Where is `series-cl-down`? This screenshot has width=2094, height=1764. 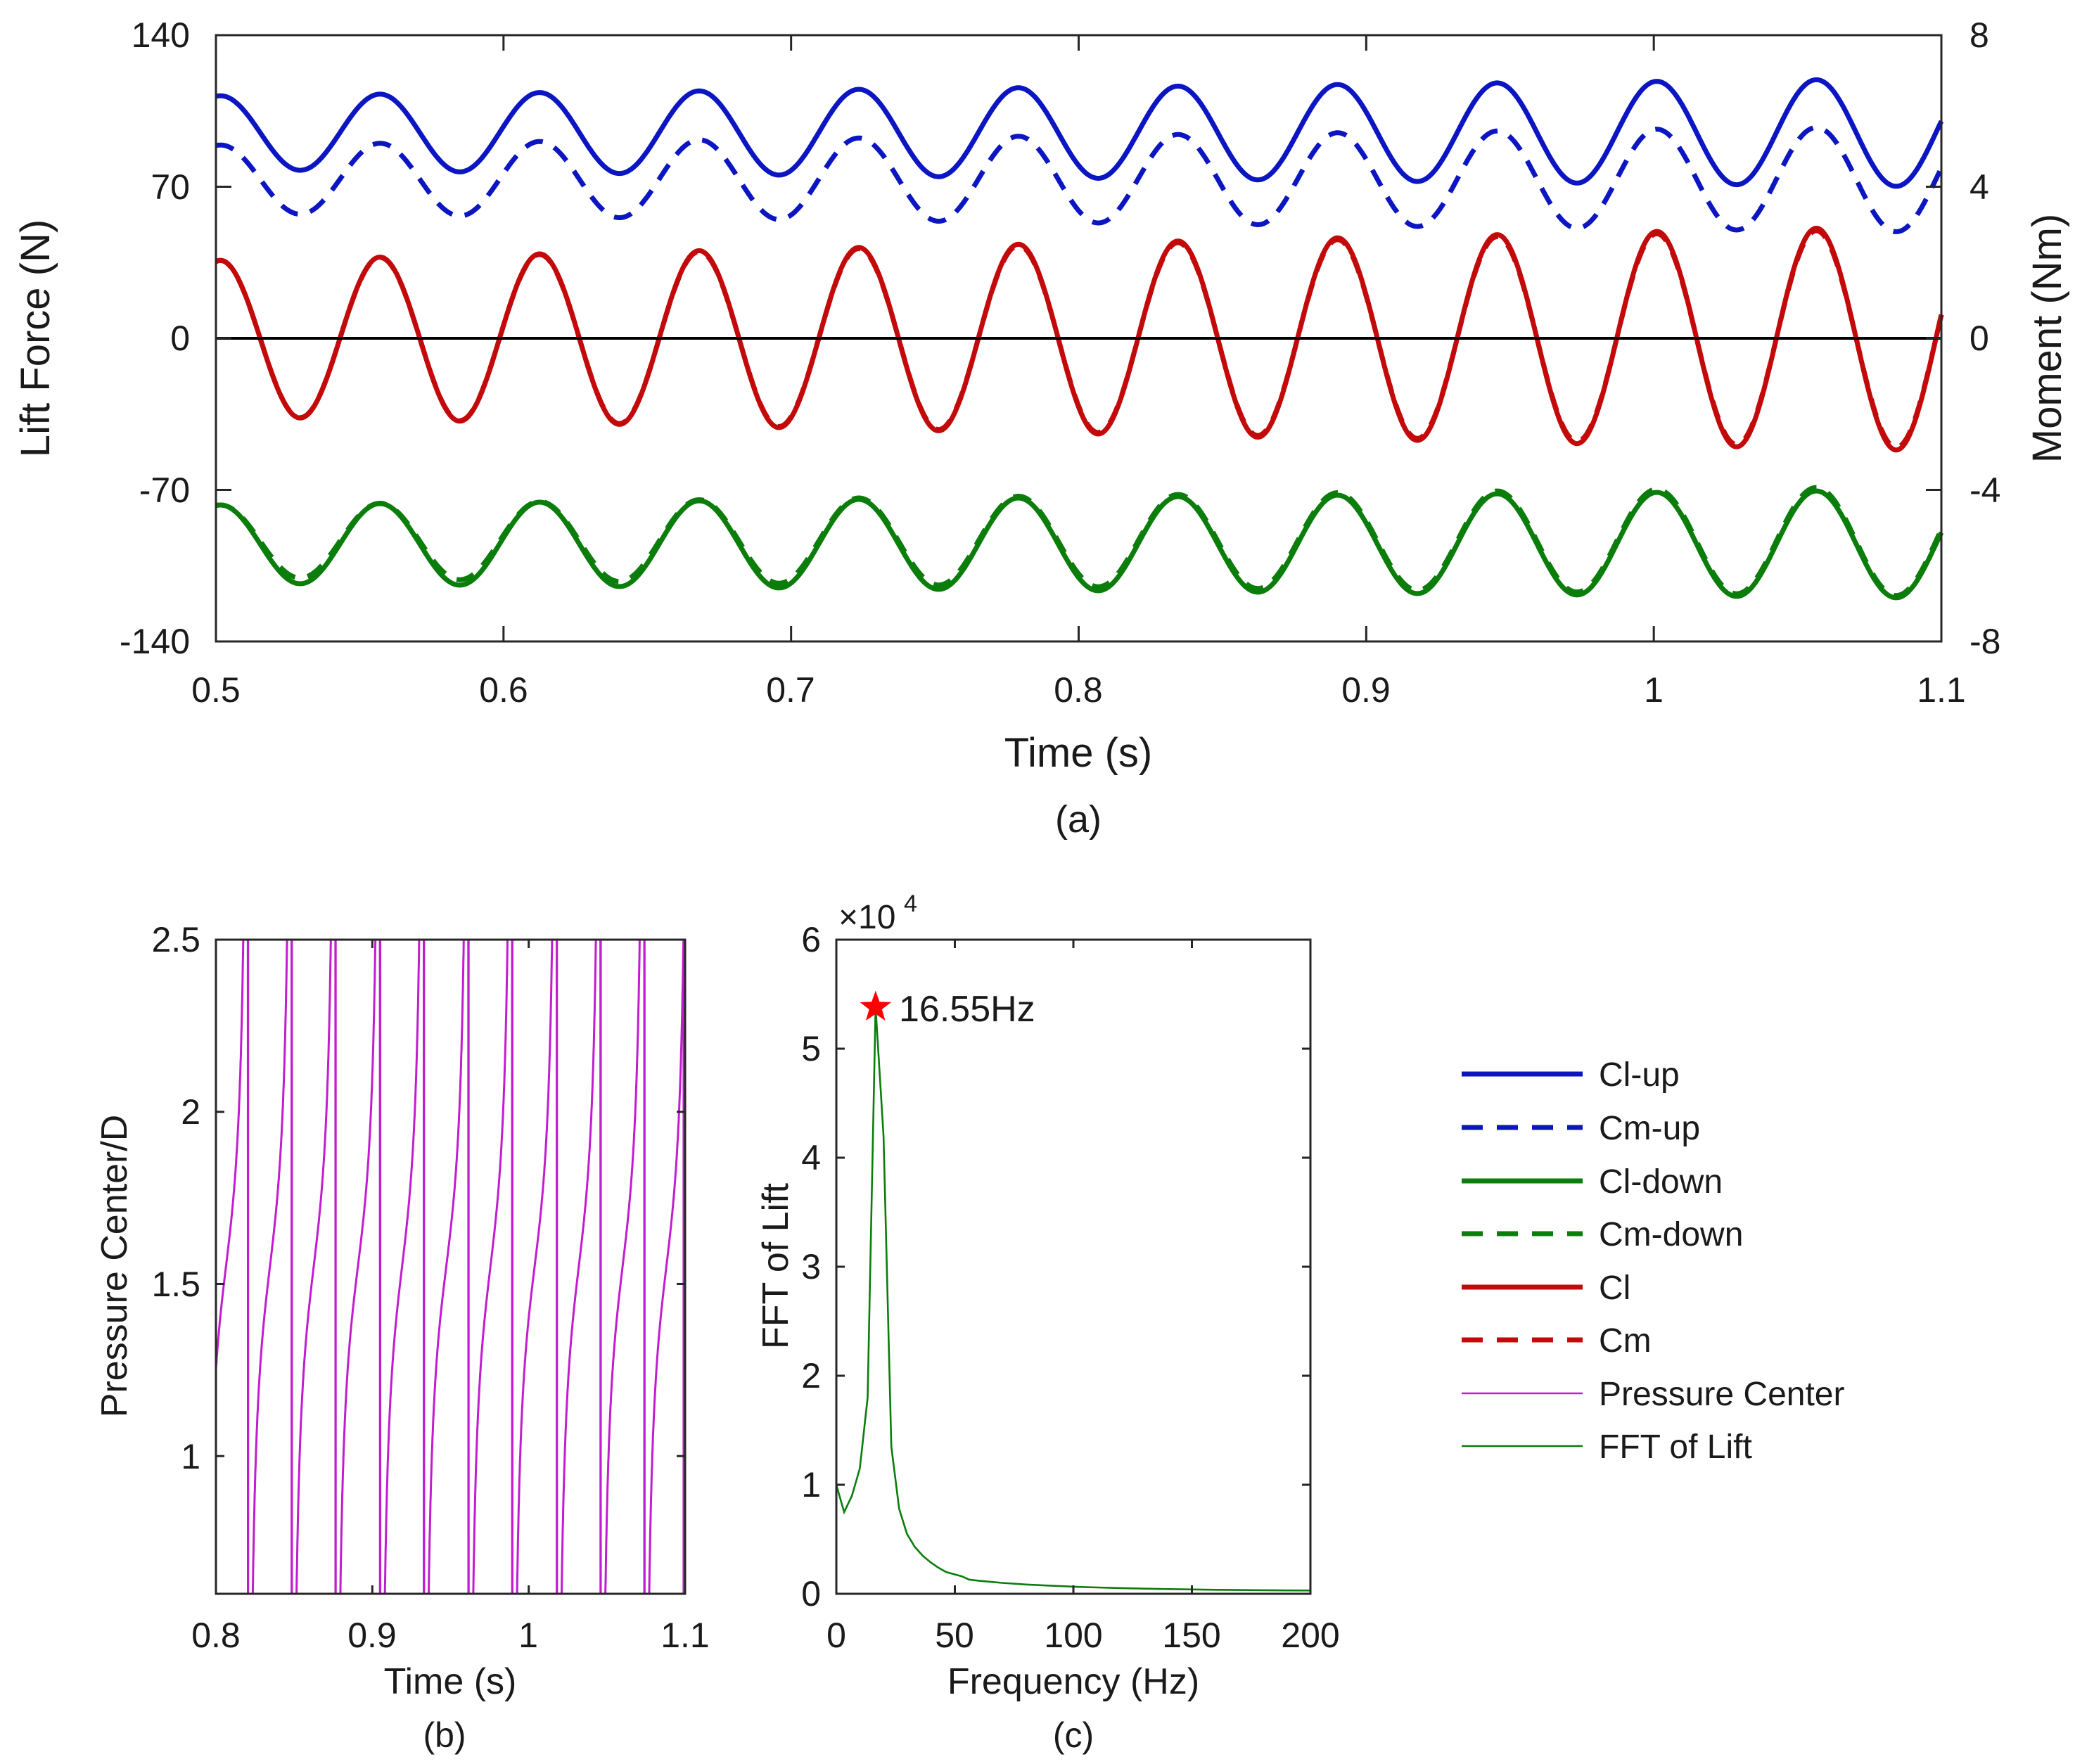 series-cl-down is located at coordinates (1079, 544).